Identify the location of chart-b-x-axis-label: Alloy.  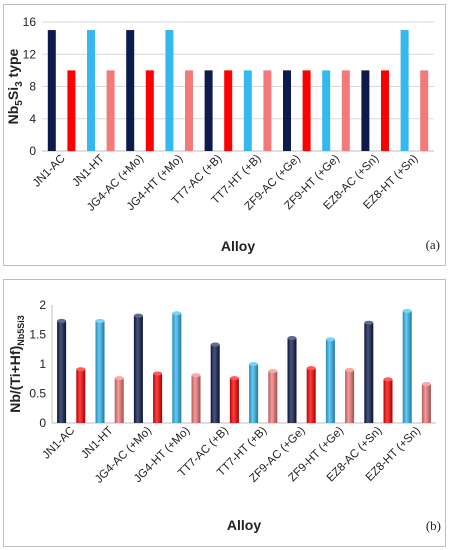
(244, 525).